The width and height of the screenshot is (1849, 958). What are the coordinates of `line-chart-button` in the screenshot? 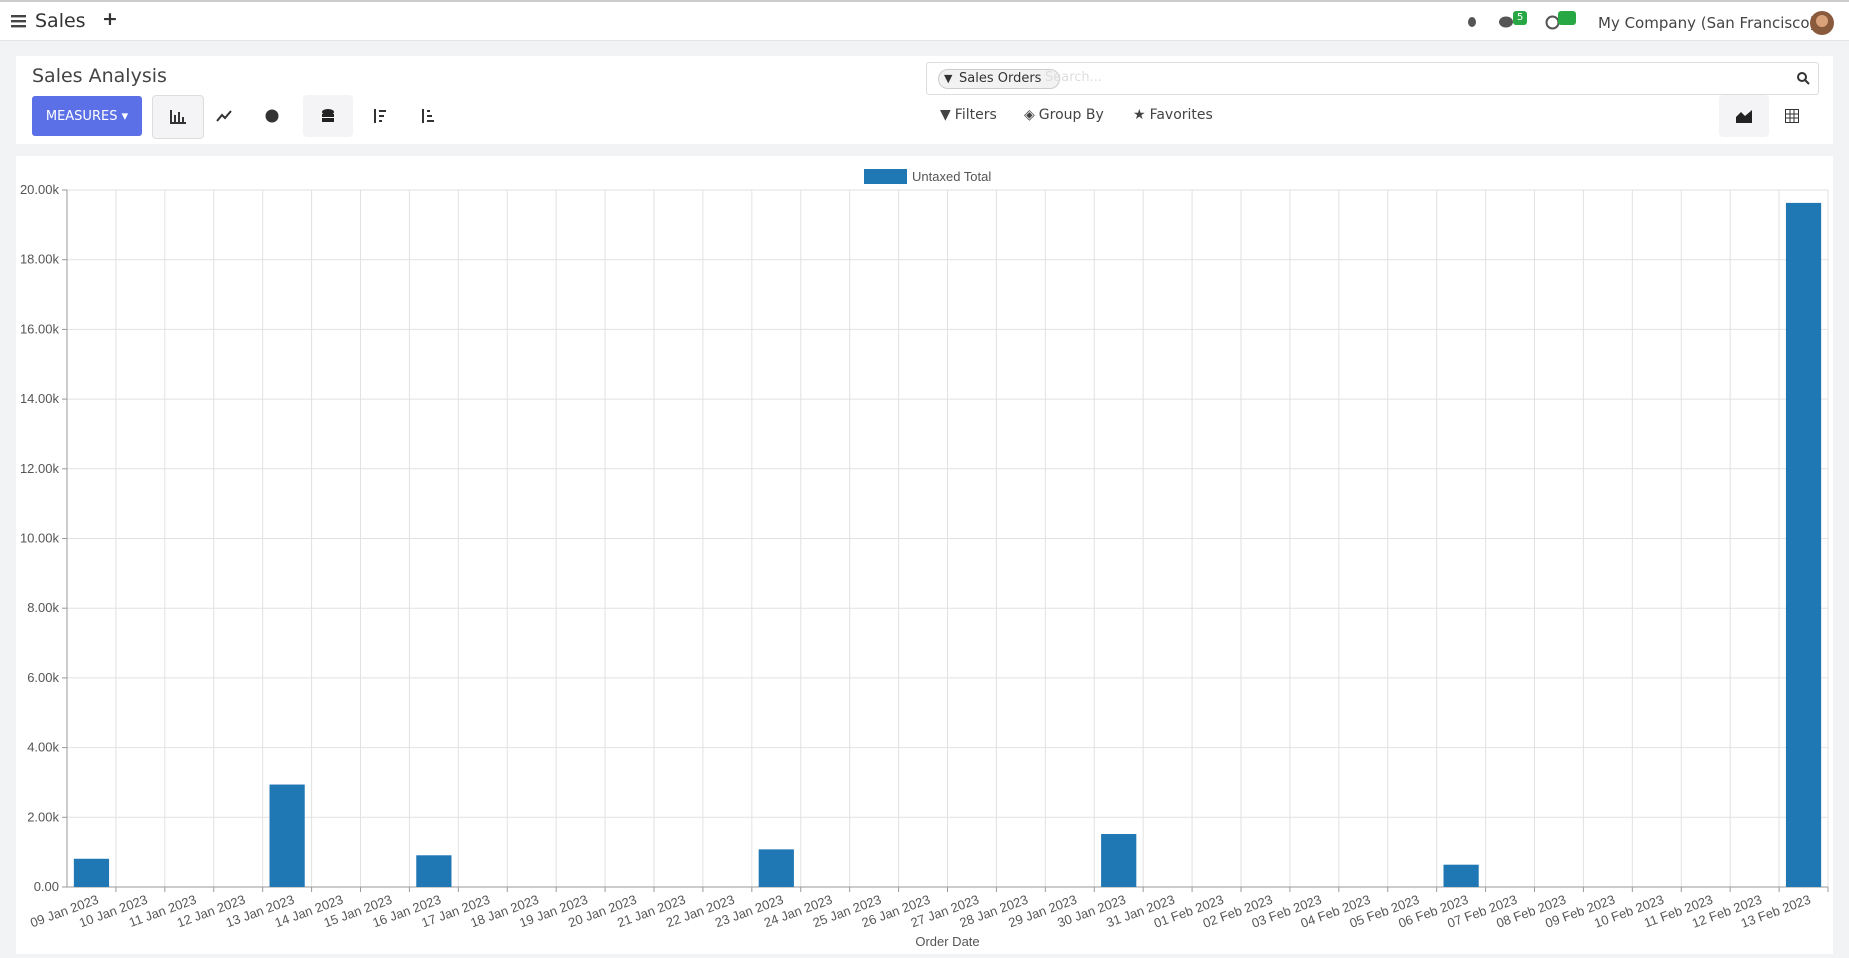 It's located at (224, 116).